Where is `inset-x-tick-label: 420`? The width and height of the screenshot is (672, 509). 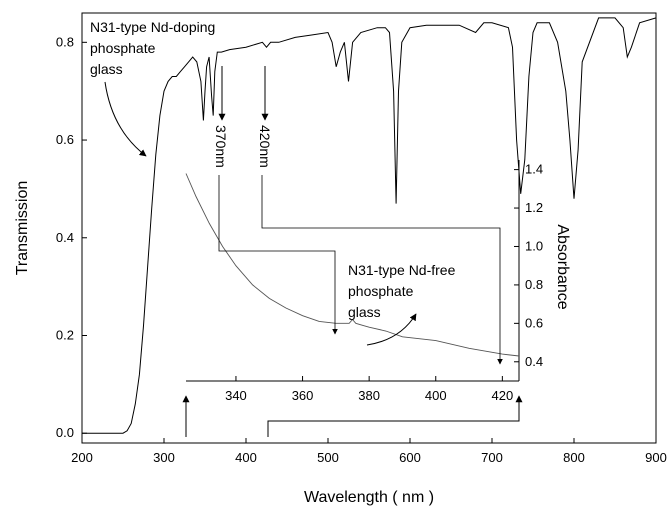 inset-x-tick-label: 420 is located at coordinates (502, 395).